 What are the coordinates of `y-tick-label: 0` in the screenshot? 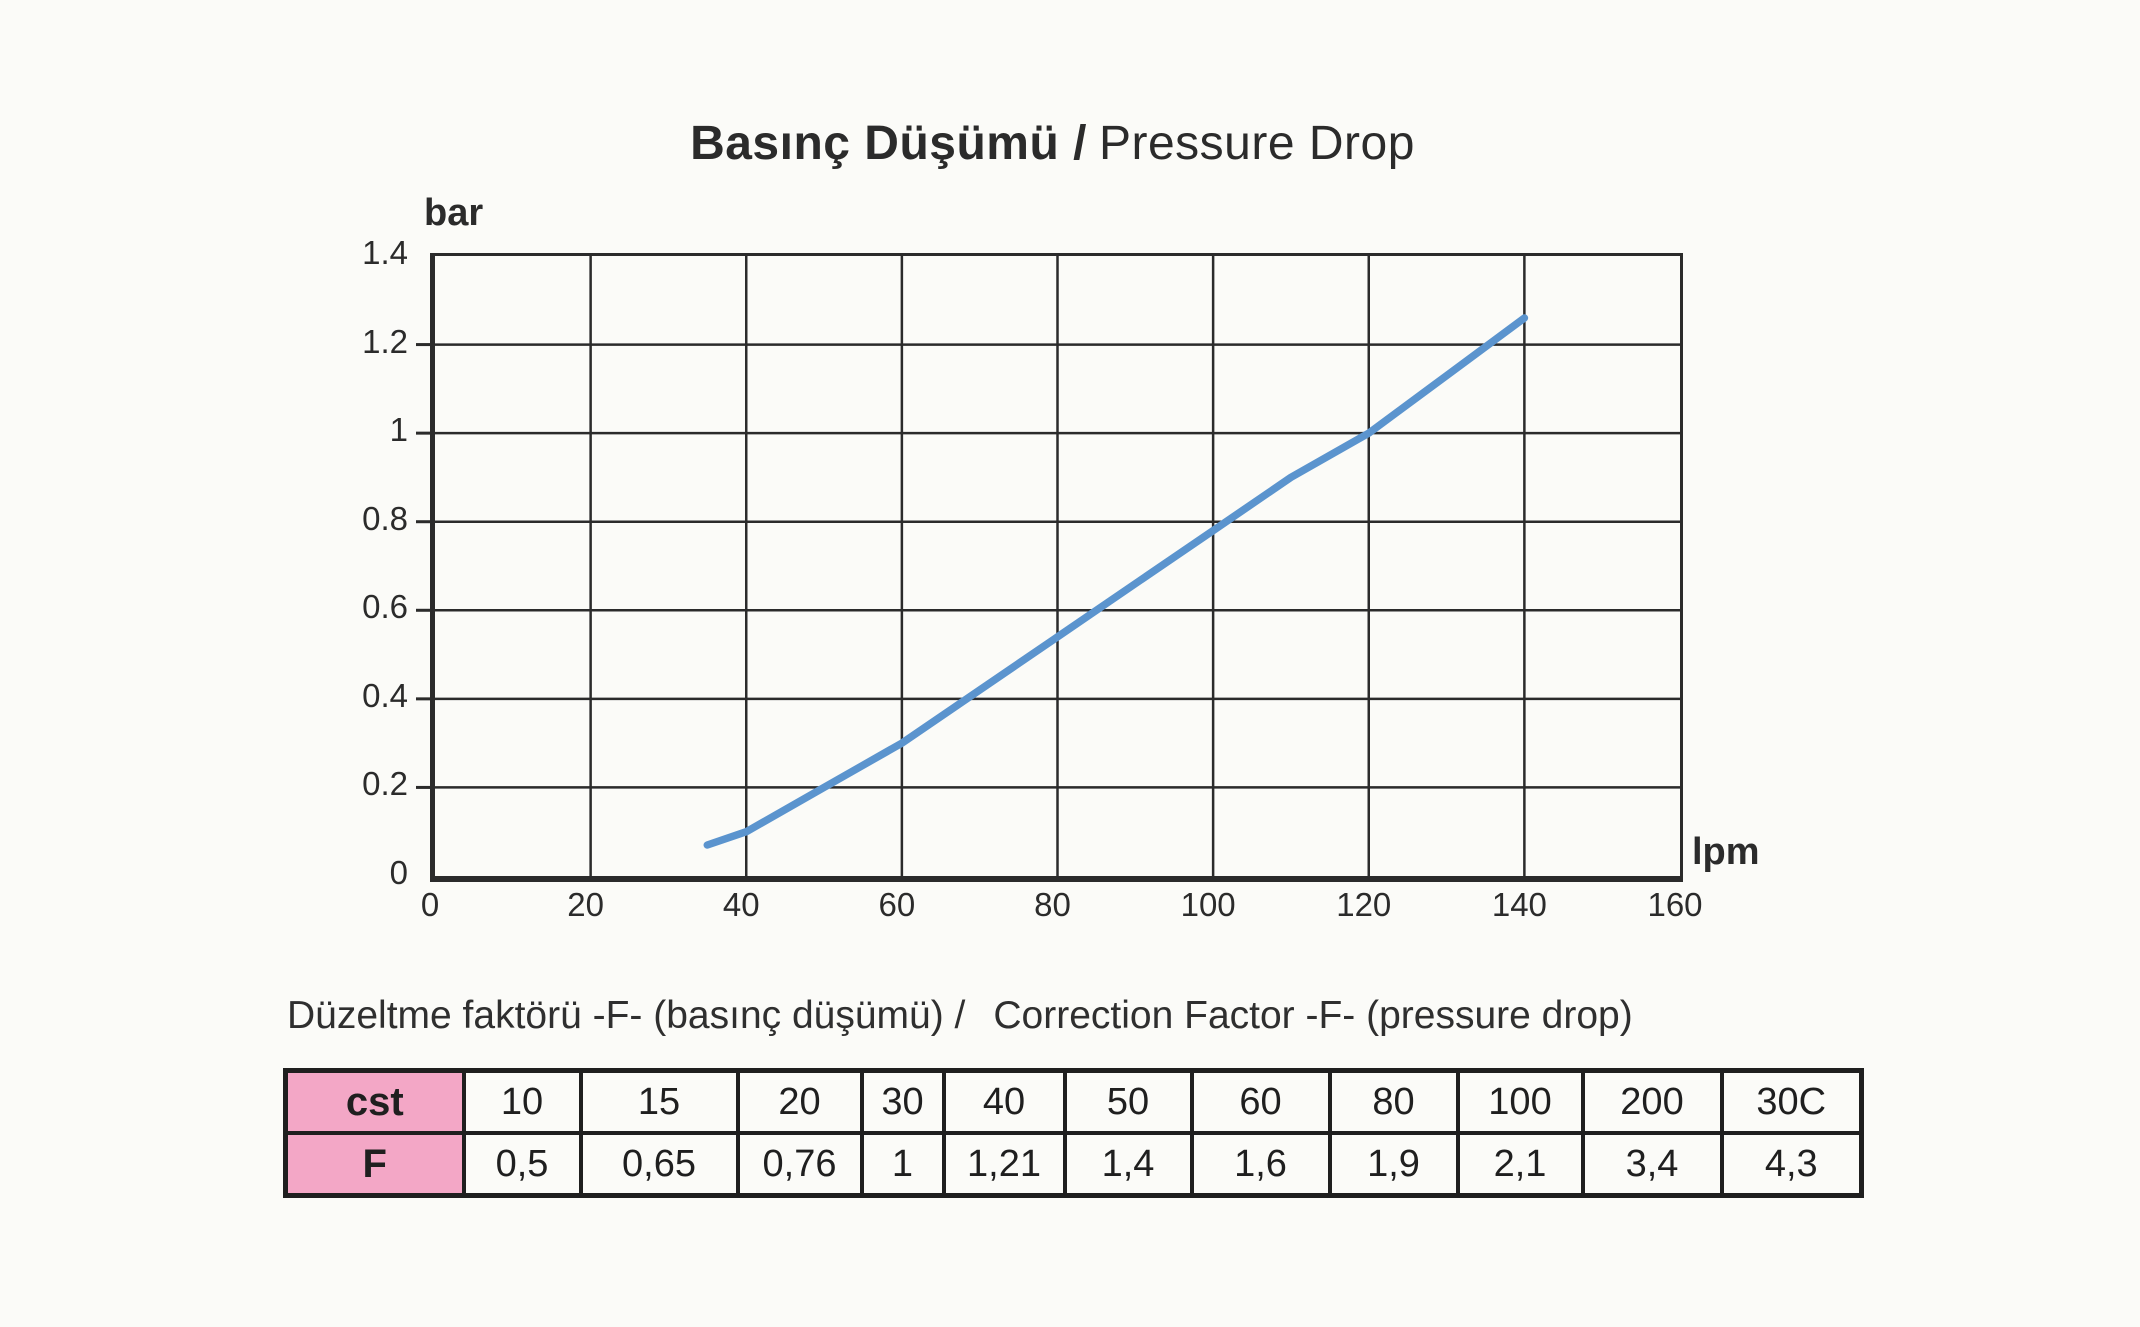 It's located at (398, 872).